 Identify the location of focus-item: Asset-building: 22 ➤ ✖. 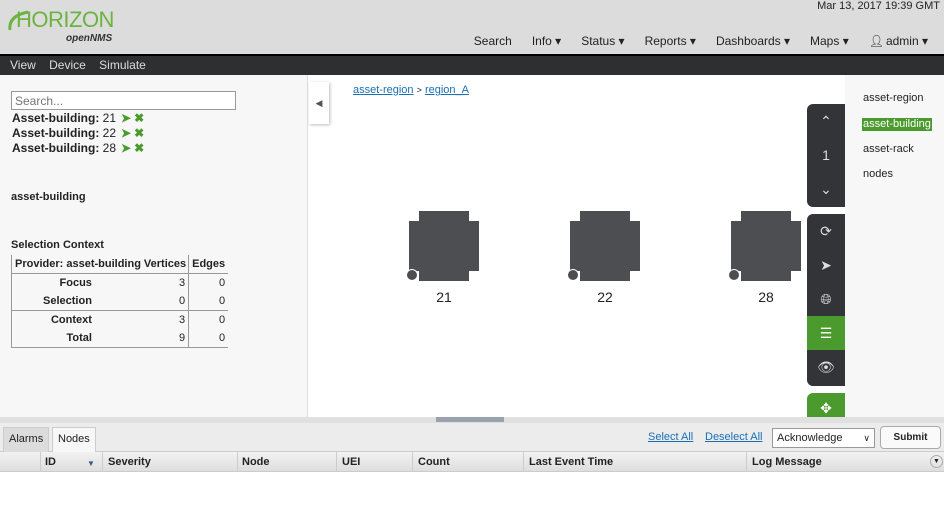
(78, 133).